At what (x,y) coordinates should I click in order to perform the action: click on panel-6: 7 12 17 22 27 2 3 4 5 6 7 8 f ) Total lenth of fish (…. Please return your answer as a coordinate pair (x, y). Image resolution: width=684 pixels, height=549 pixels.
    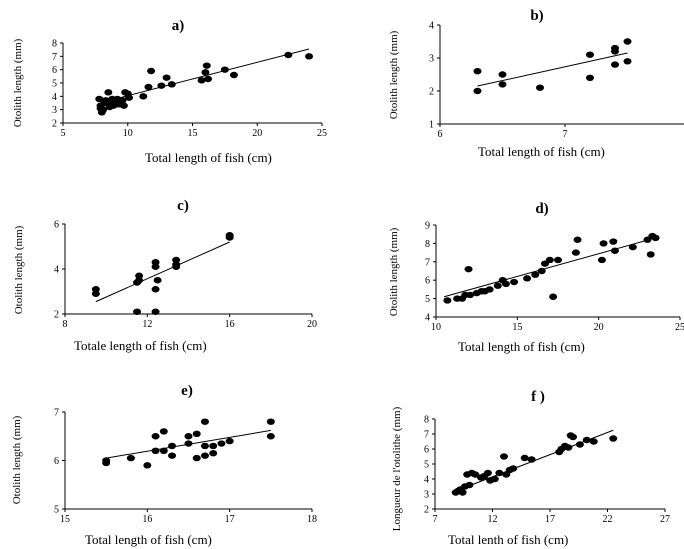
    Looking at the image, I should click on (530, 468).